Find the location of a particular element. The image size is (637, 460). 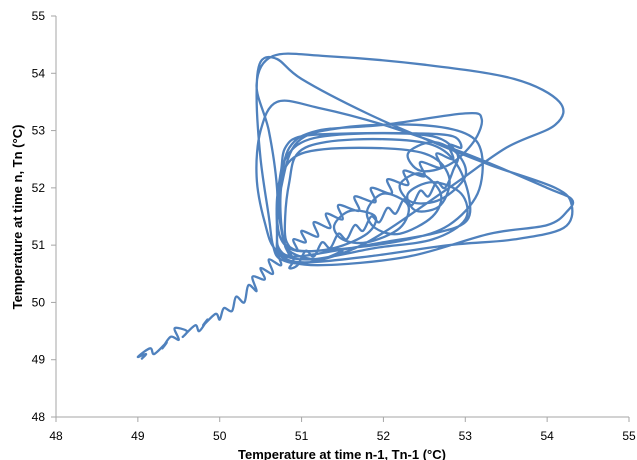

y-tick-label: 50 is located at coordinates (39, 302).